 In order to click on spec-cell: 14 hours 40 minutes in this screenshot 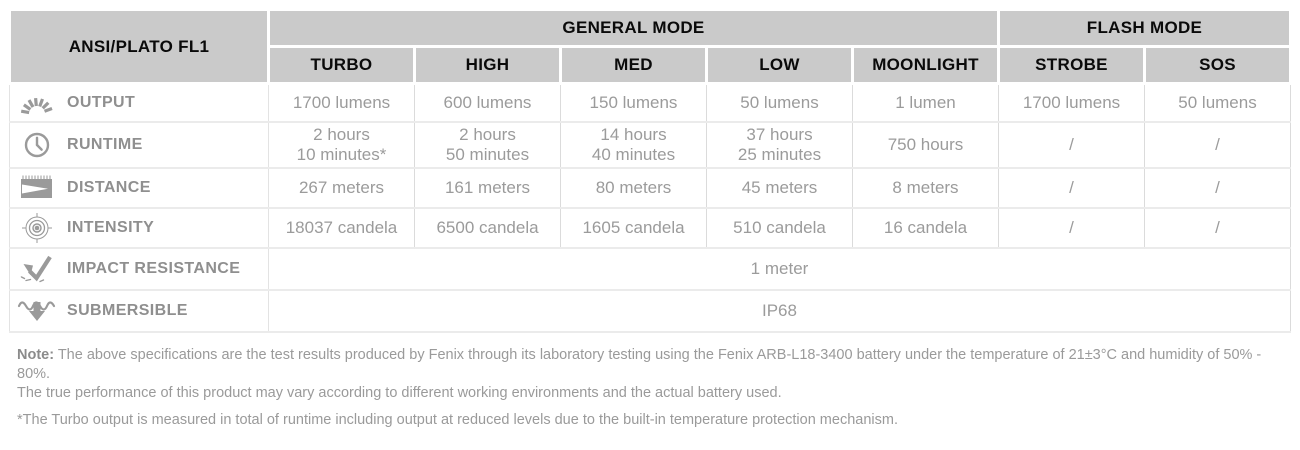, I will do `click(633, 144)`.